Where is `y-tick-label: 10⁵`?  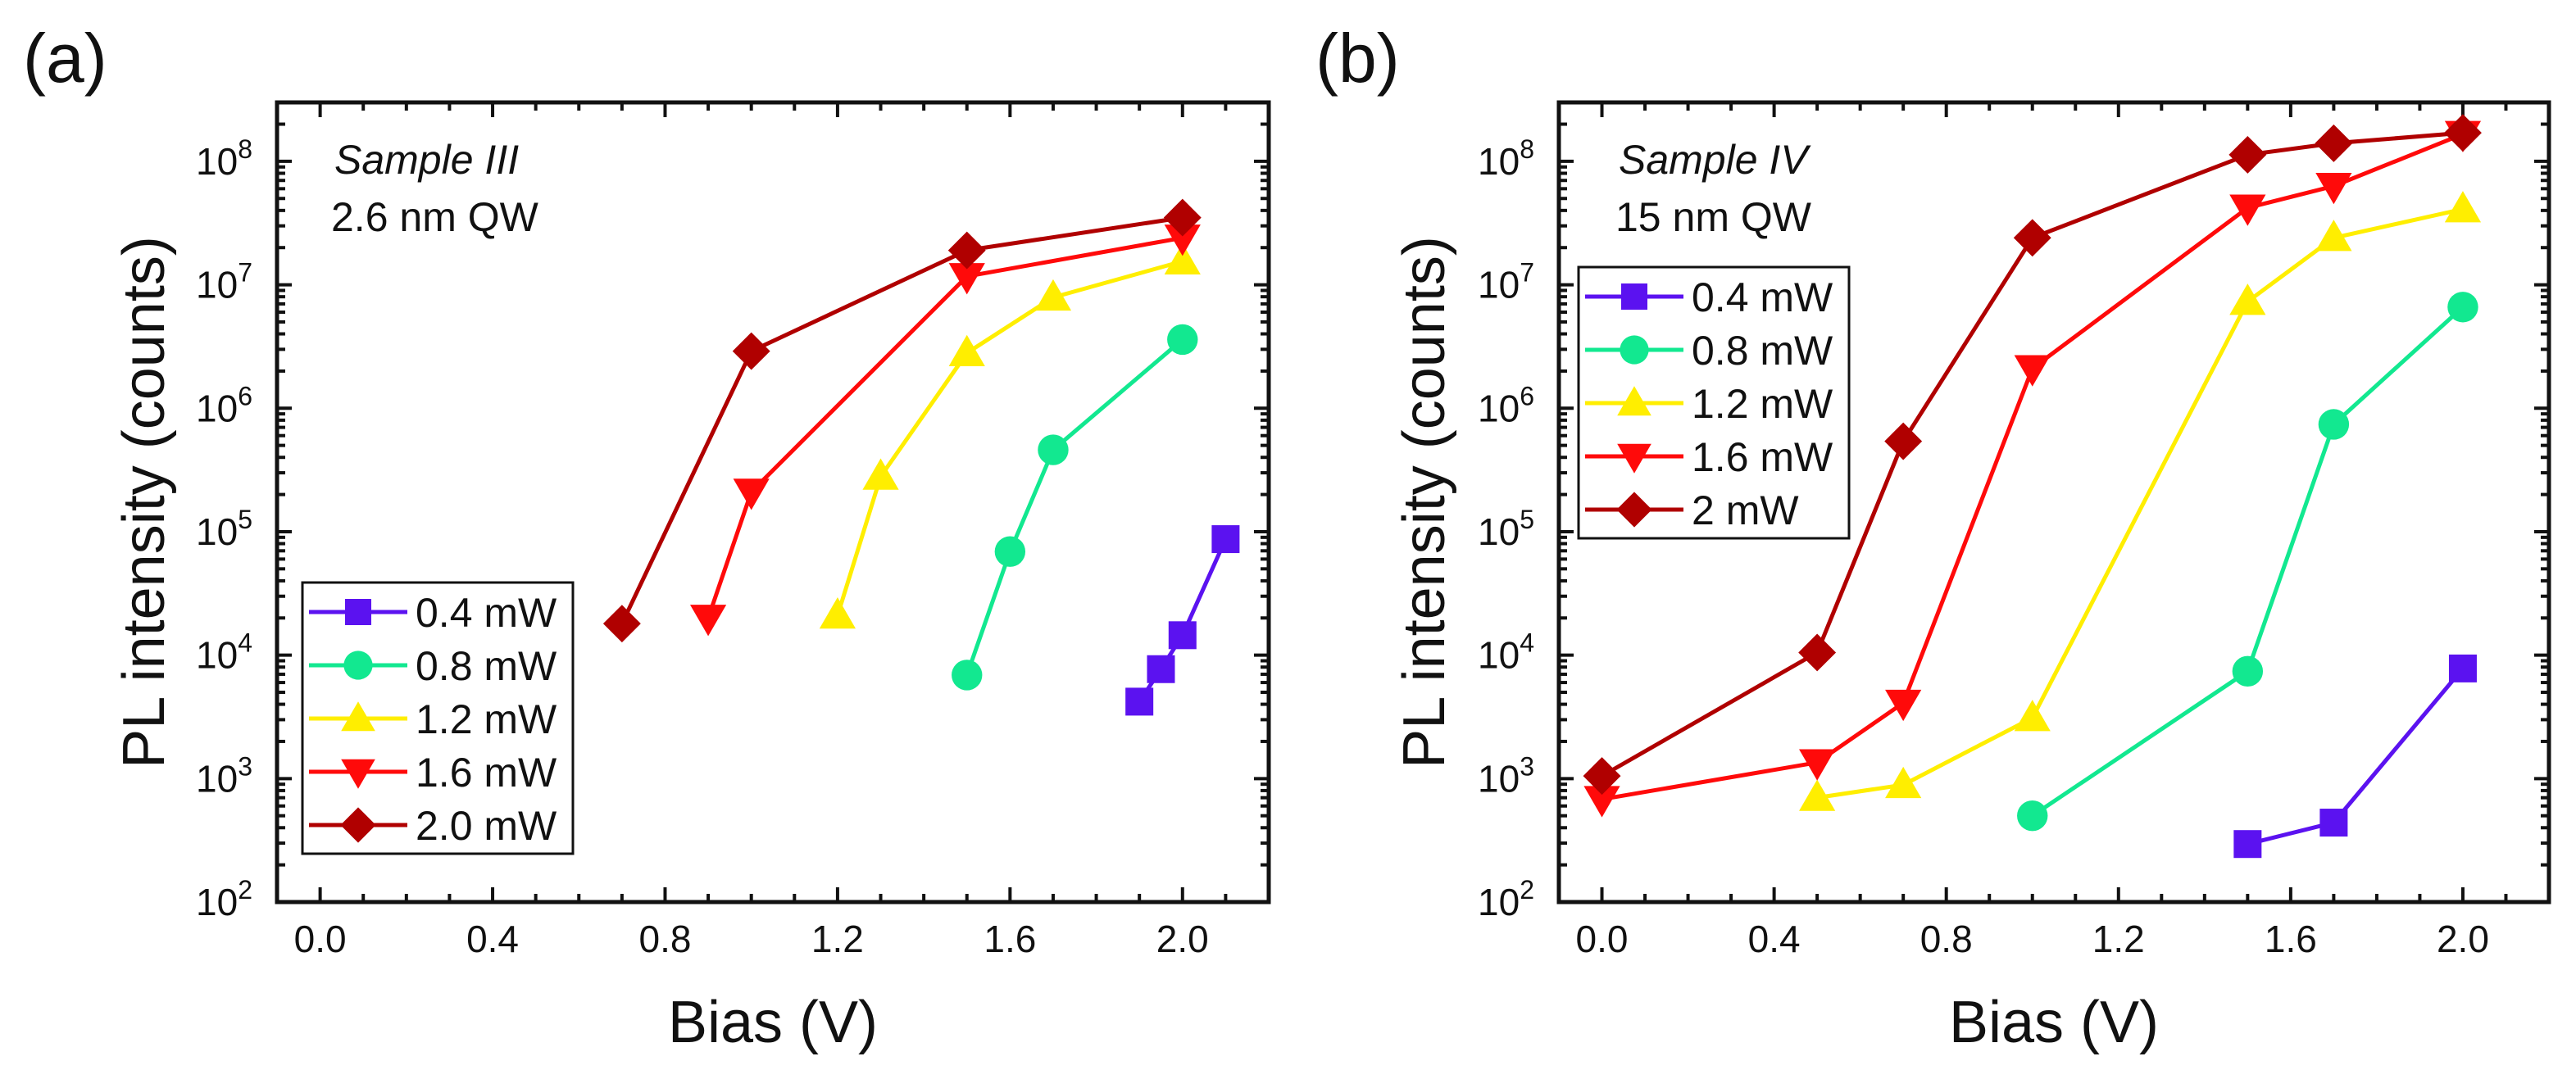
y-tick-label: 10⁵ is located at coordinates (1506, 529).